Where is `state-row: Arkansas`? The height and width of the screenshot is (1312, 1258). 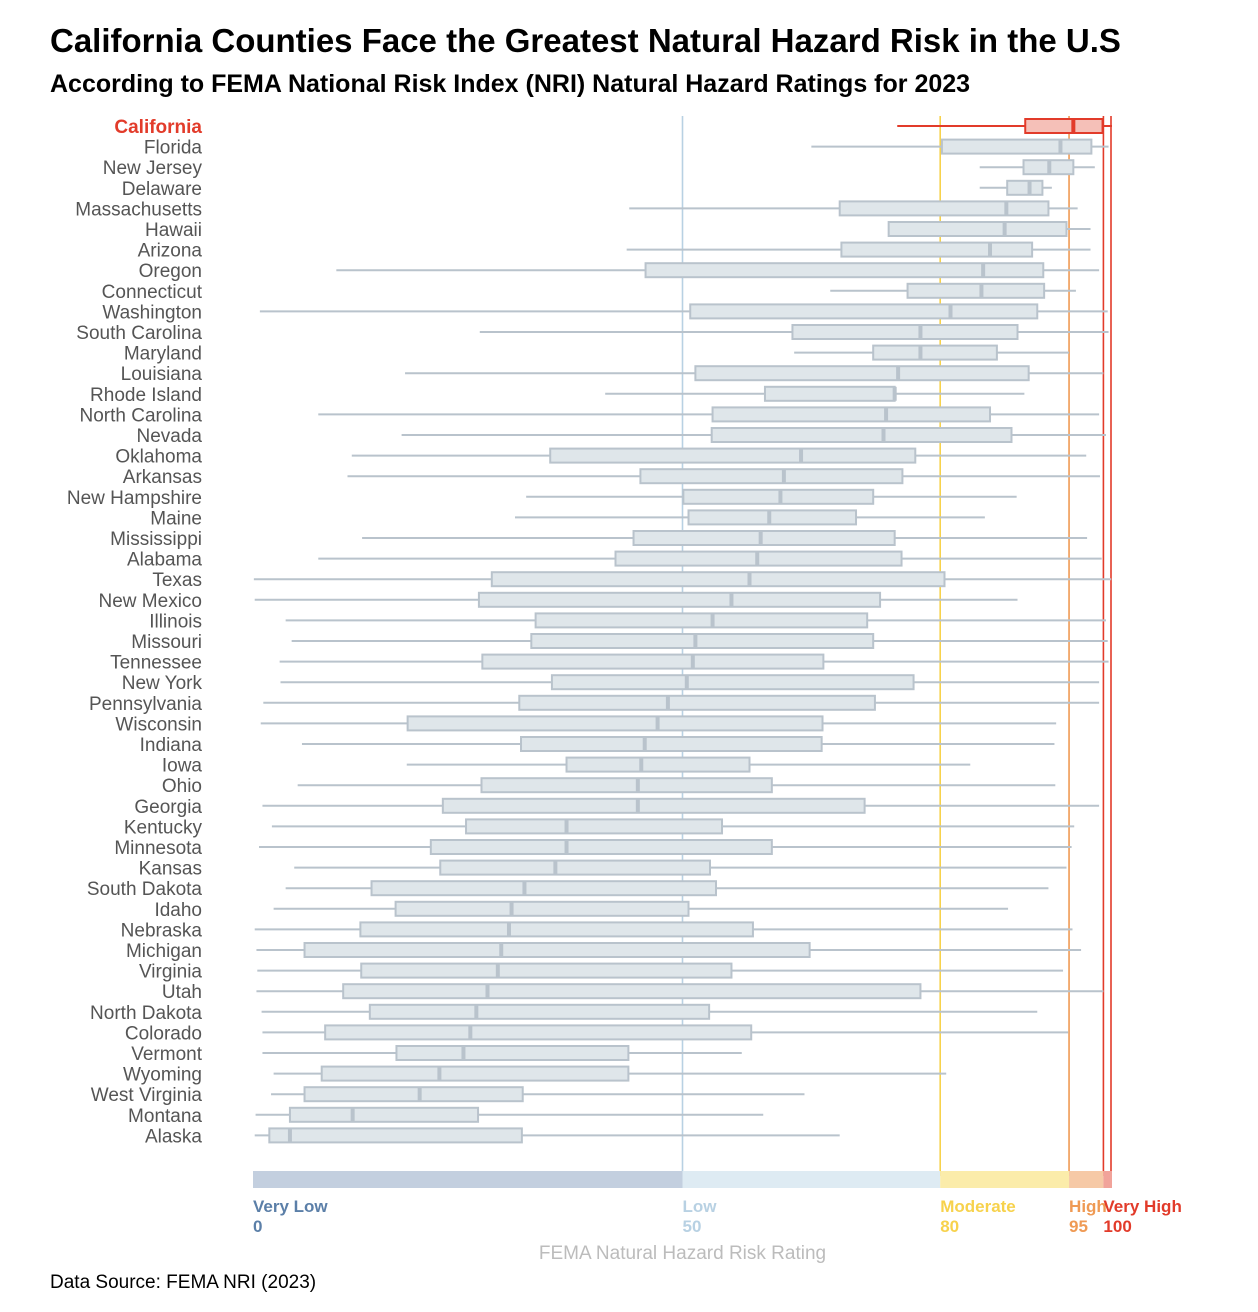
state-row: Arkansas is located at coordinates (611, 477).